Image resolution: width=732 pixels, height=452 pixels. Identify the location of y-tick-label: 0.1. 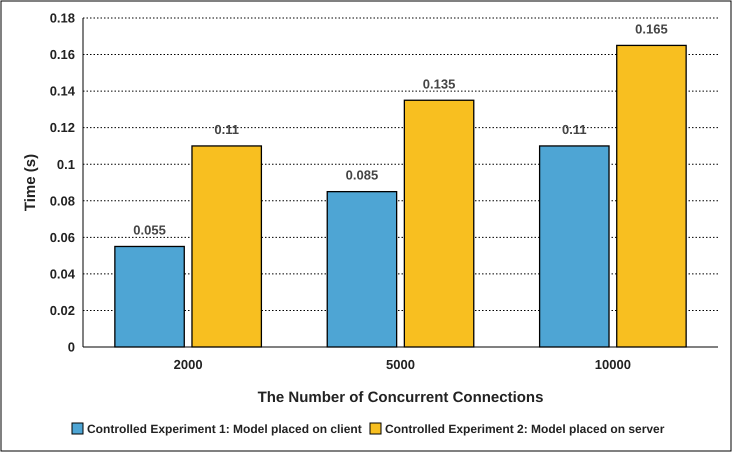
(65, 164).